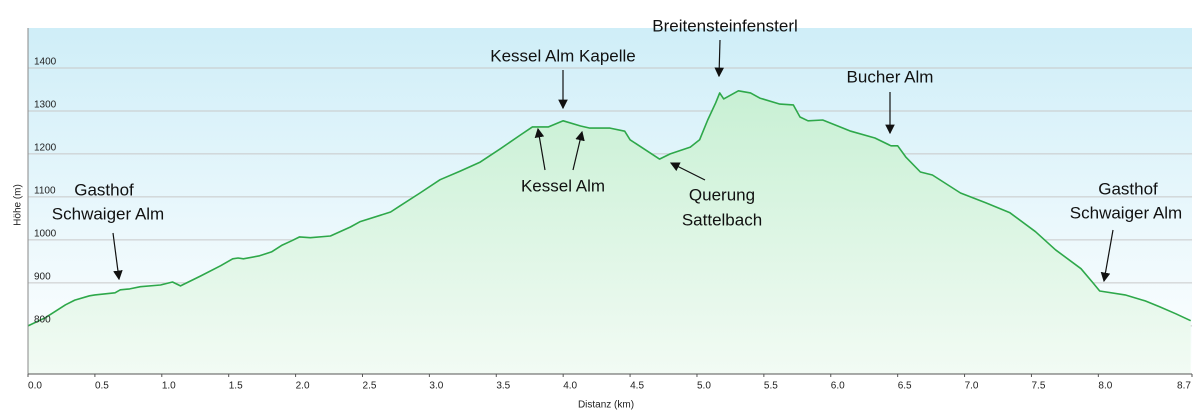 The image size is (1200, 416). I want to click on y-tick-label: 1100, so click(45, 191).